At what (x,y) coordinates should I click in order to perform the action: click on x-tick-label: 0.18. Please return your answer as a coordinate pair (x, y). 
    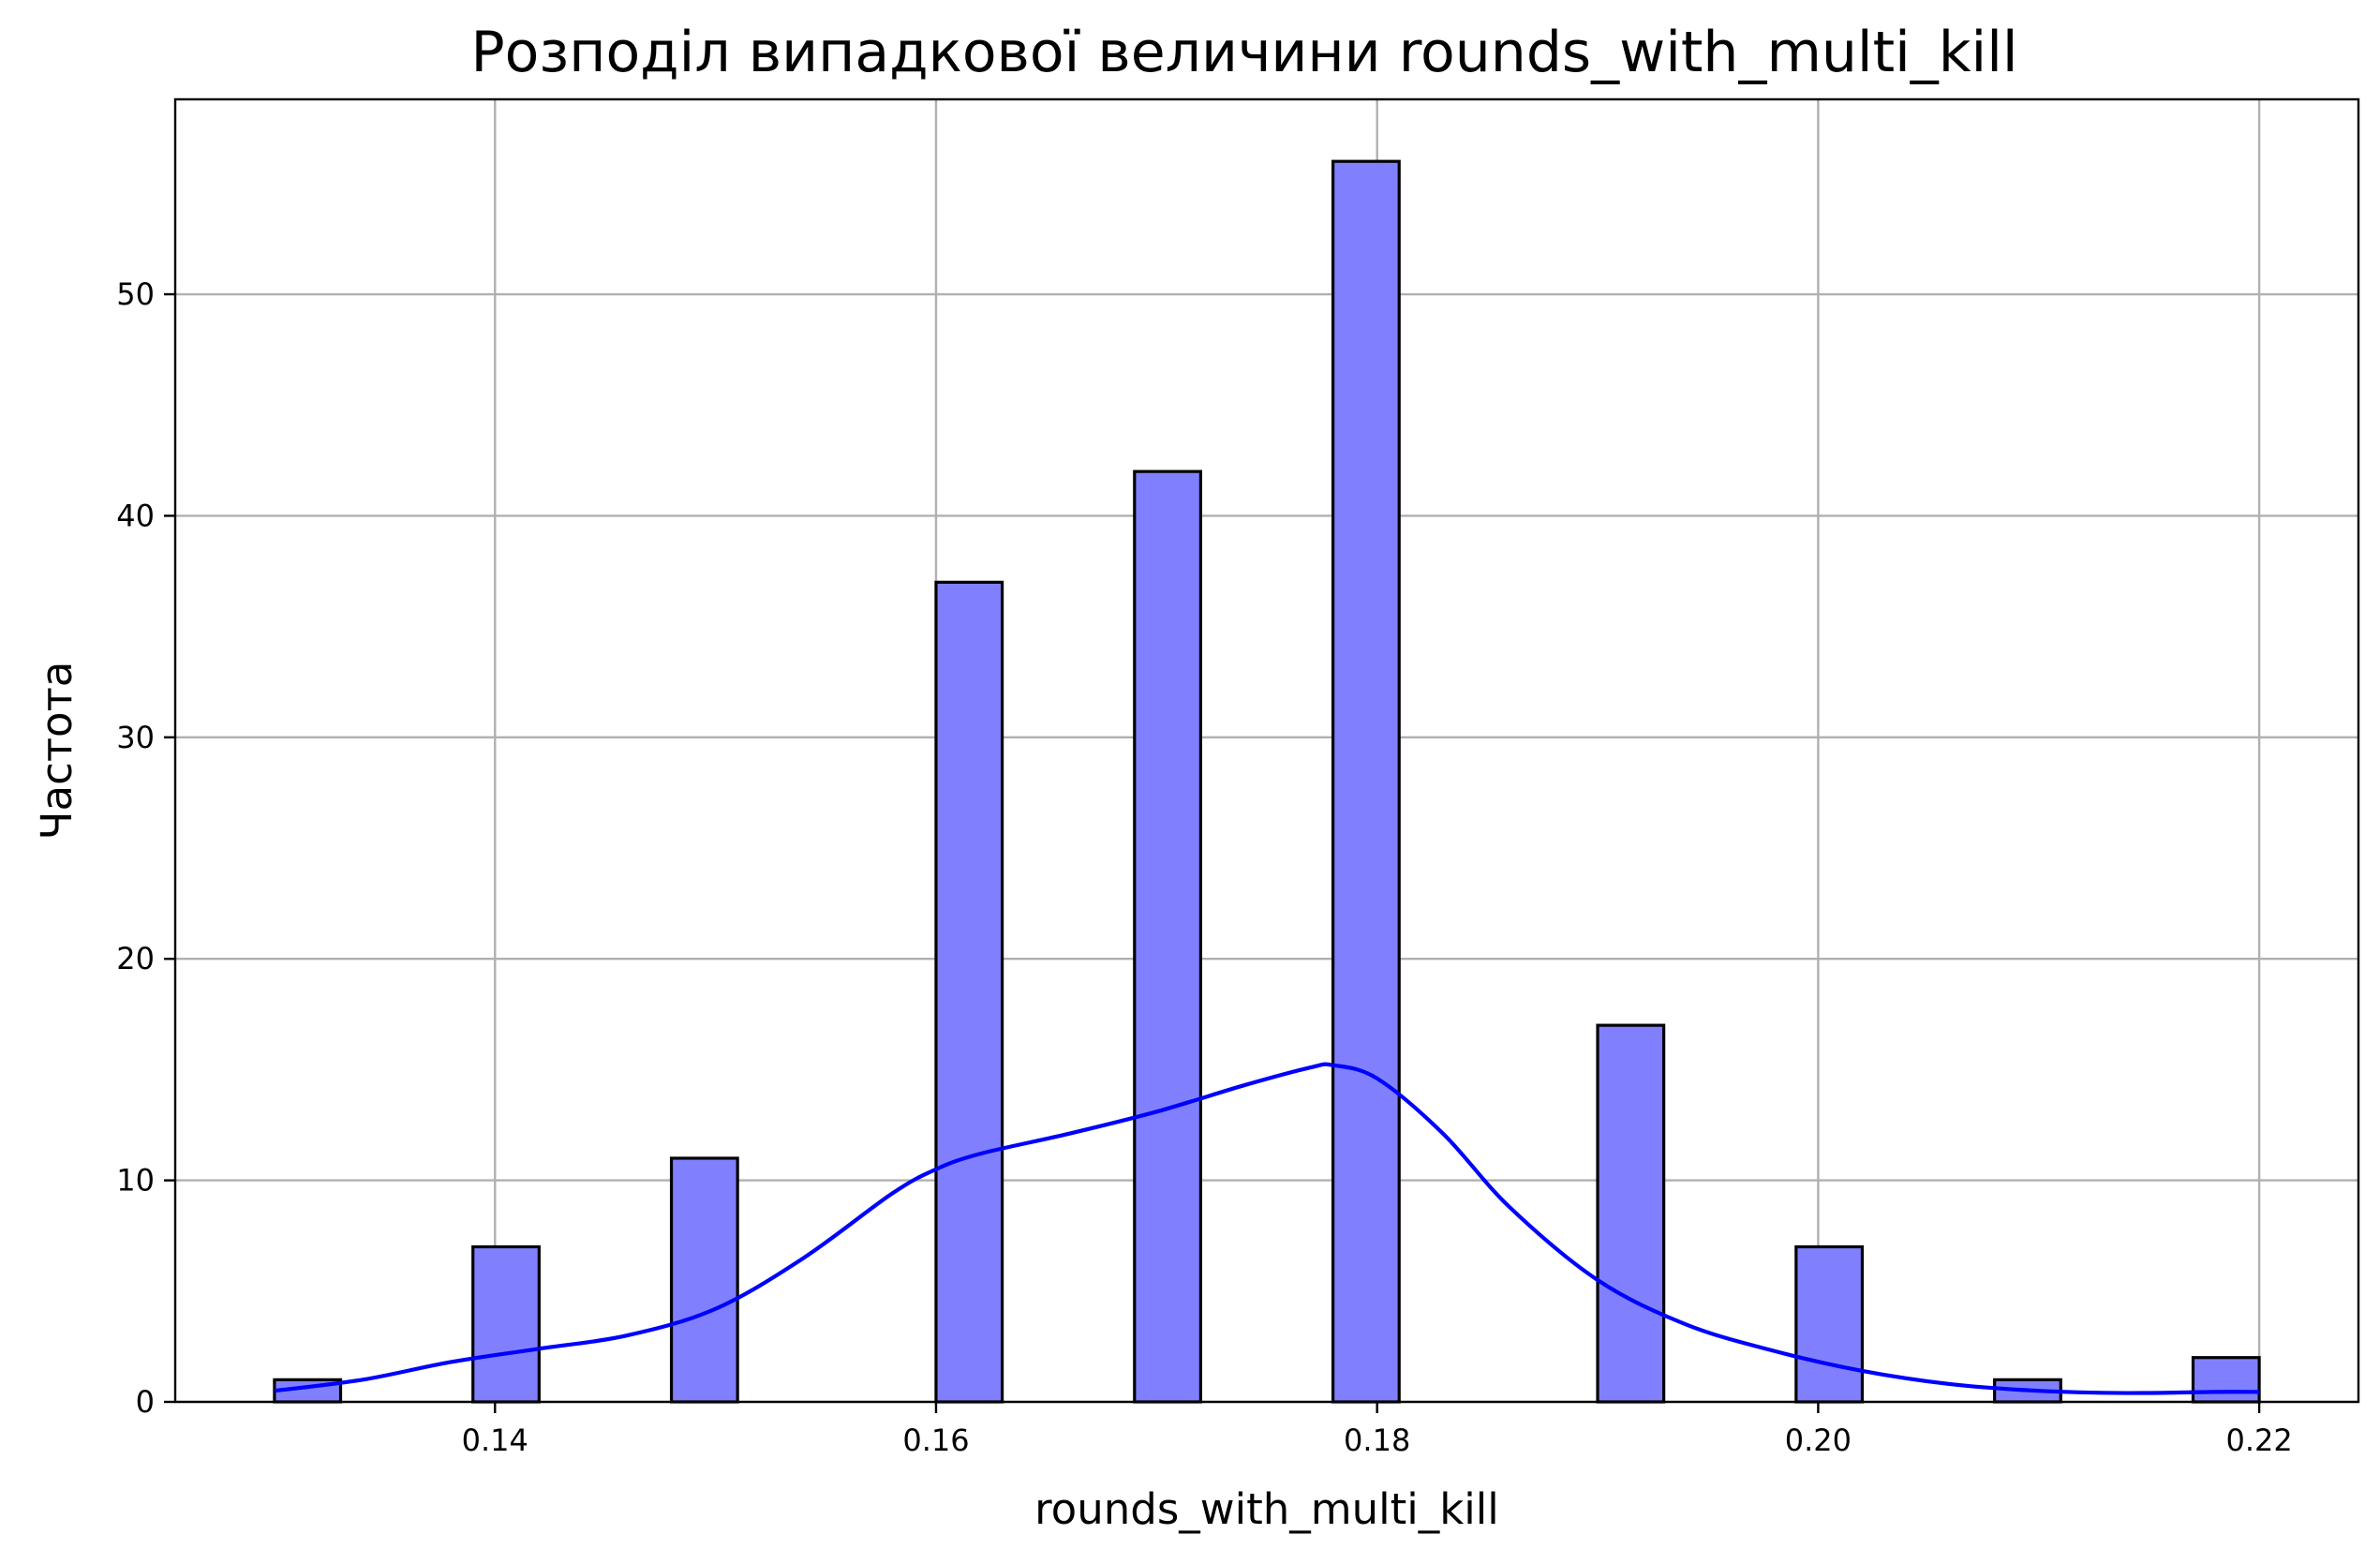
    Looking at the image, I should click on (1377, 1440).